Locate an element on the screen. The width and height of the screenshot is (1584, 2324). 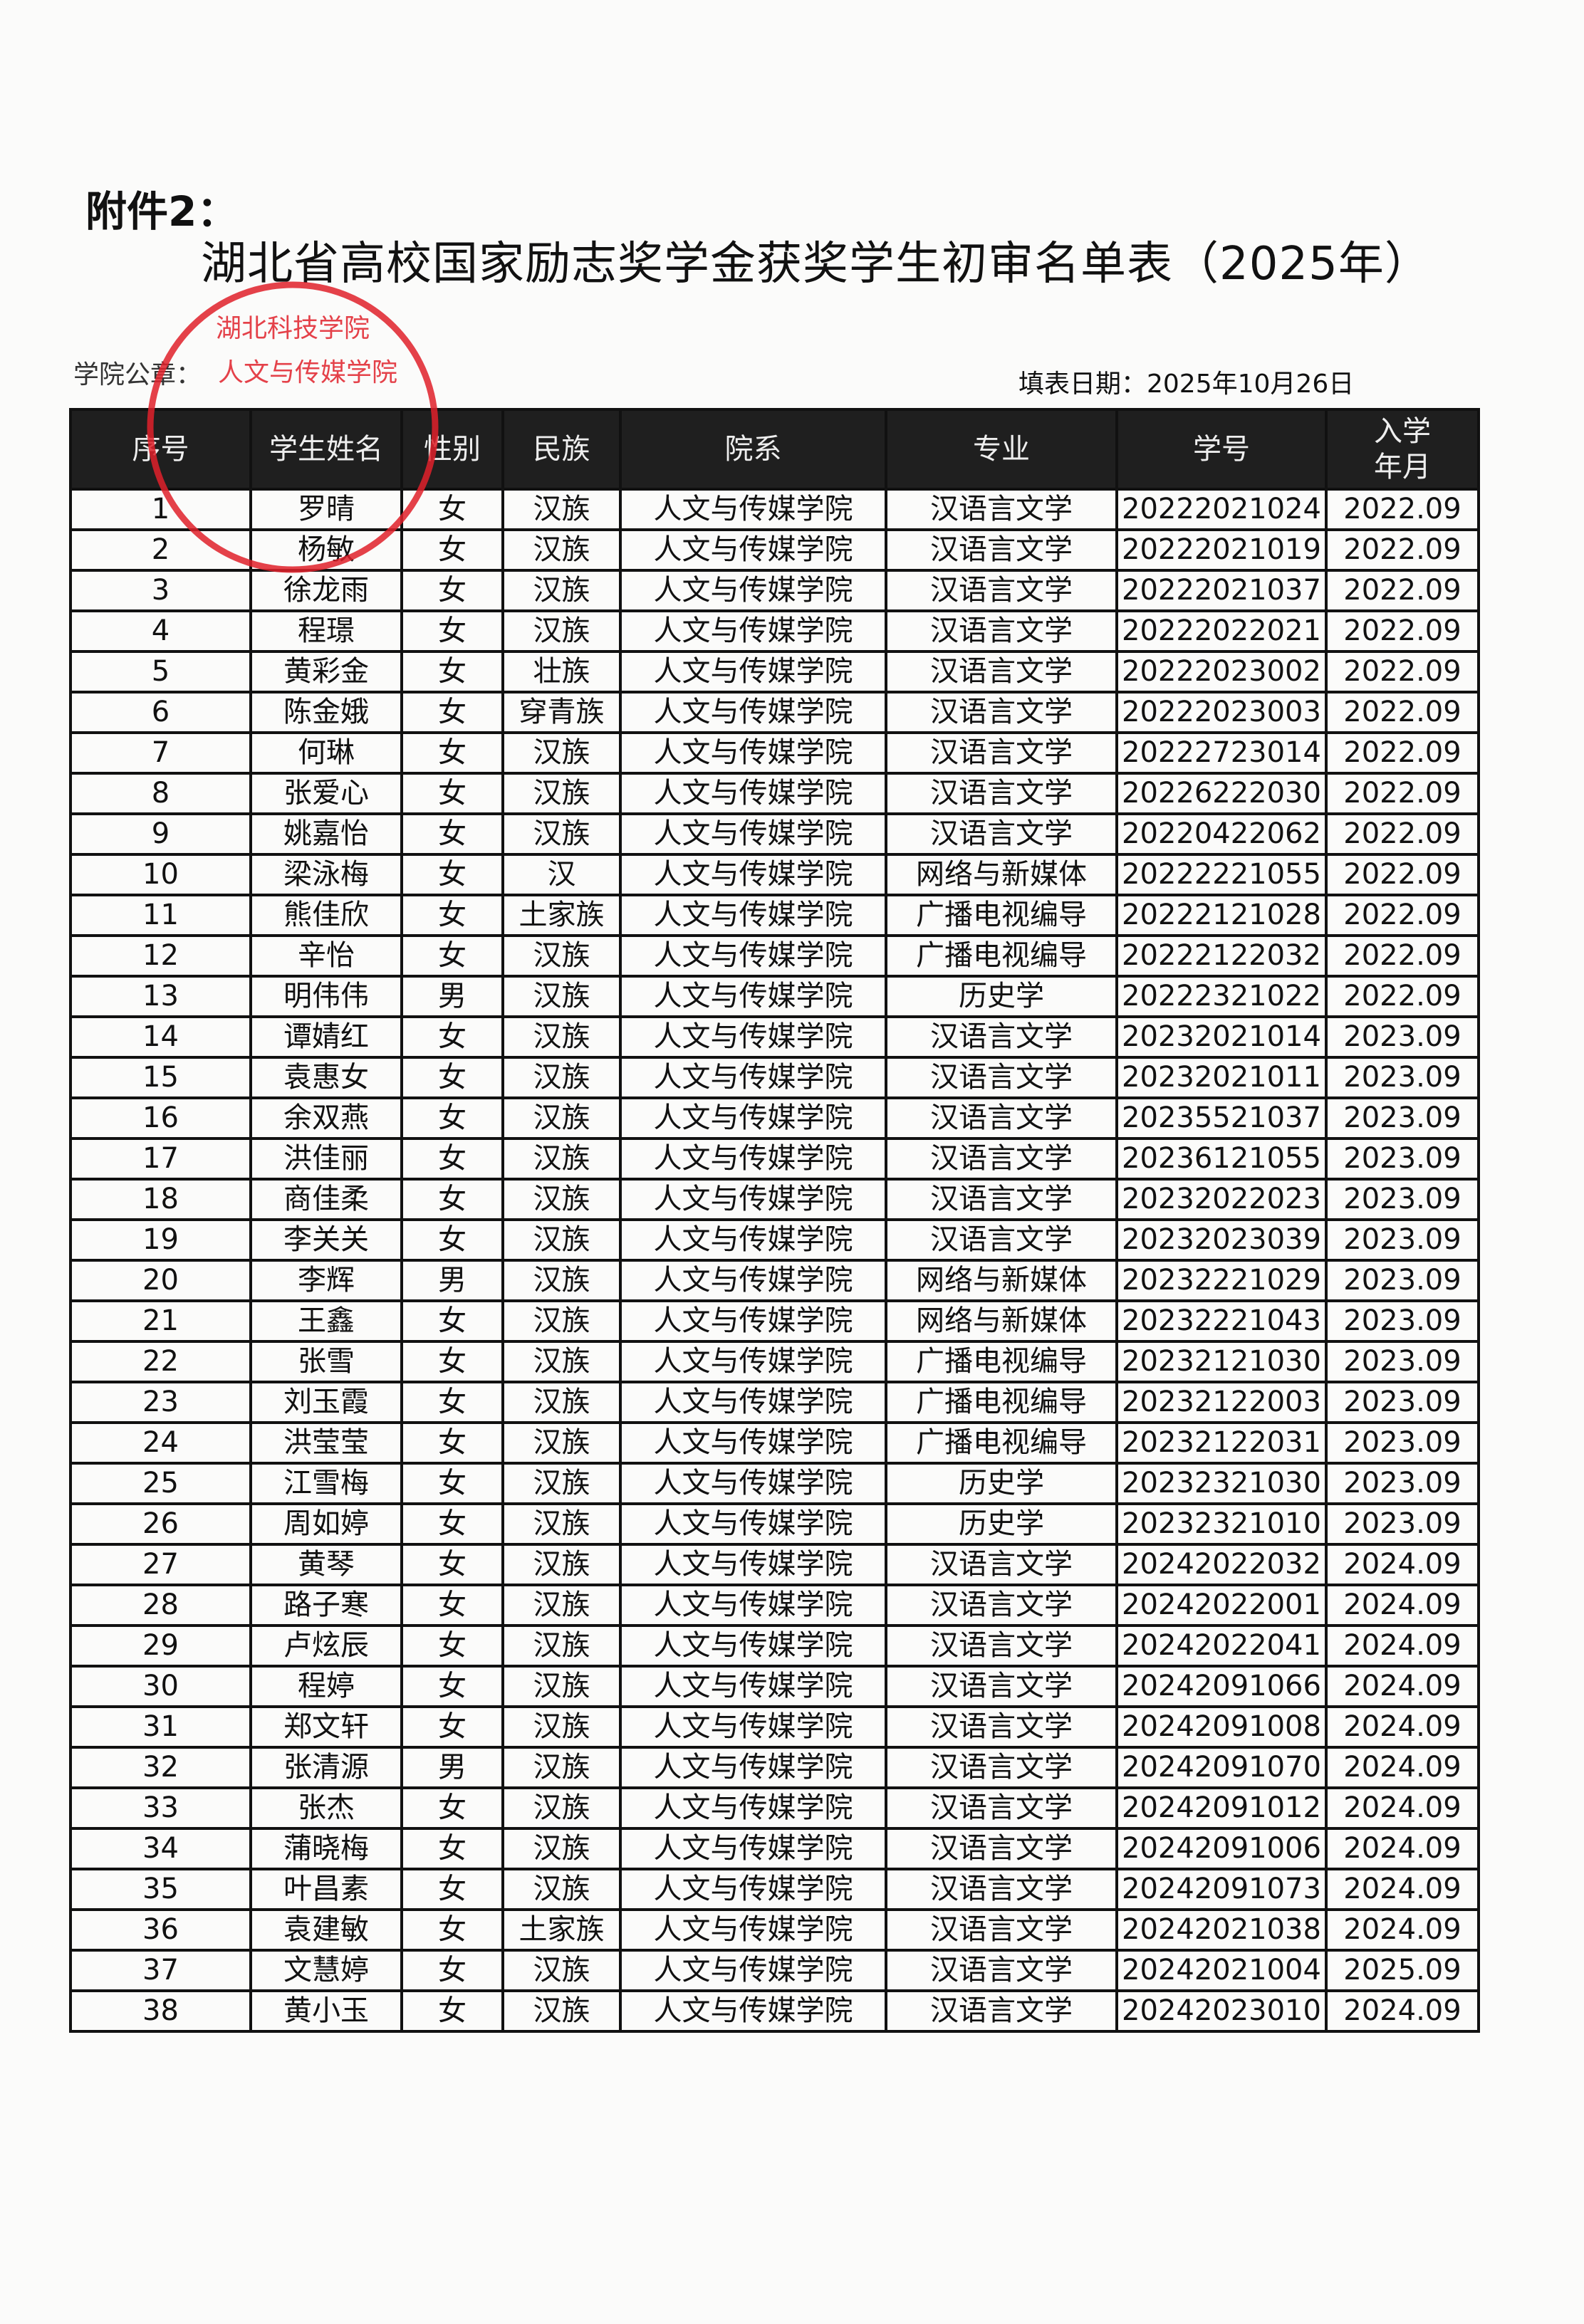
col-student-id-cell: 20232022023 is located at coordinates (1221, 1199).